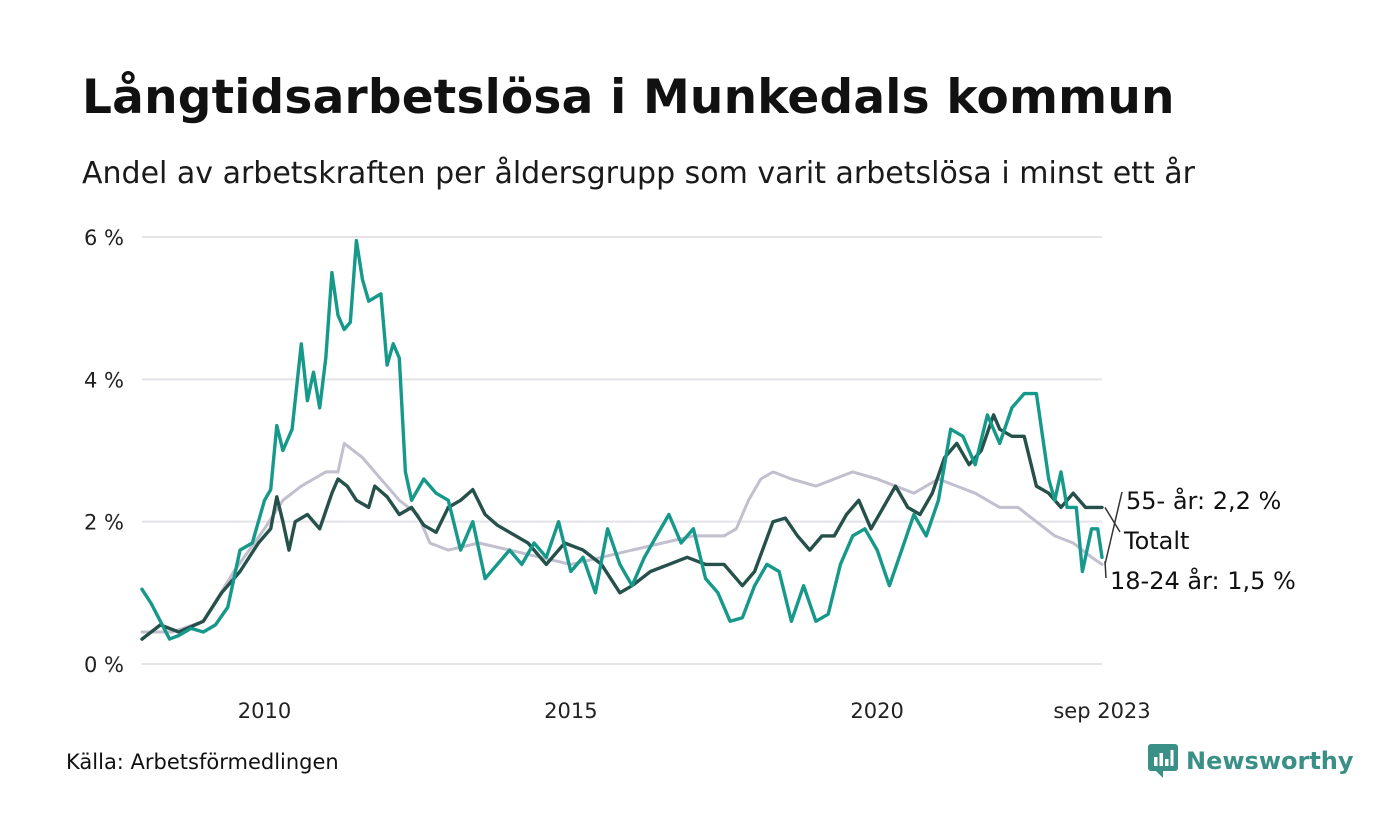 The height and width of the screenshot is (840, 1400). What do you see at coordinates (570, 711) in the screenshot?
I see `x-tick-label-1: 2015` at bounding box center [570, 711].